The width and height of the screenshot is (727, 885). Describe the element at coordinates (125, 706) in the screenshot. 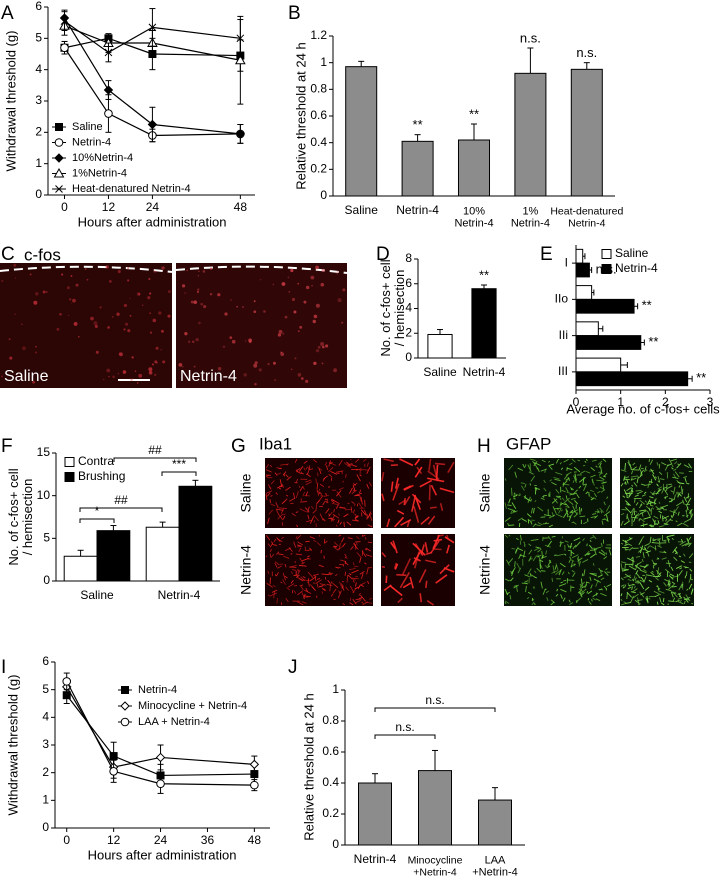

I see `legend-marker` at that location.